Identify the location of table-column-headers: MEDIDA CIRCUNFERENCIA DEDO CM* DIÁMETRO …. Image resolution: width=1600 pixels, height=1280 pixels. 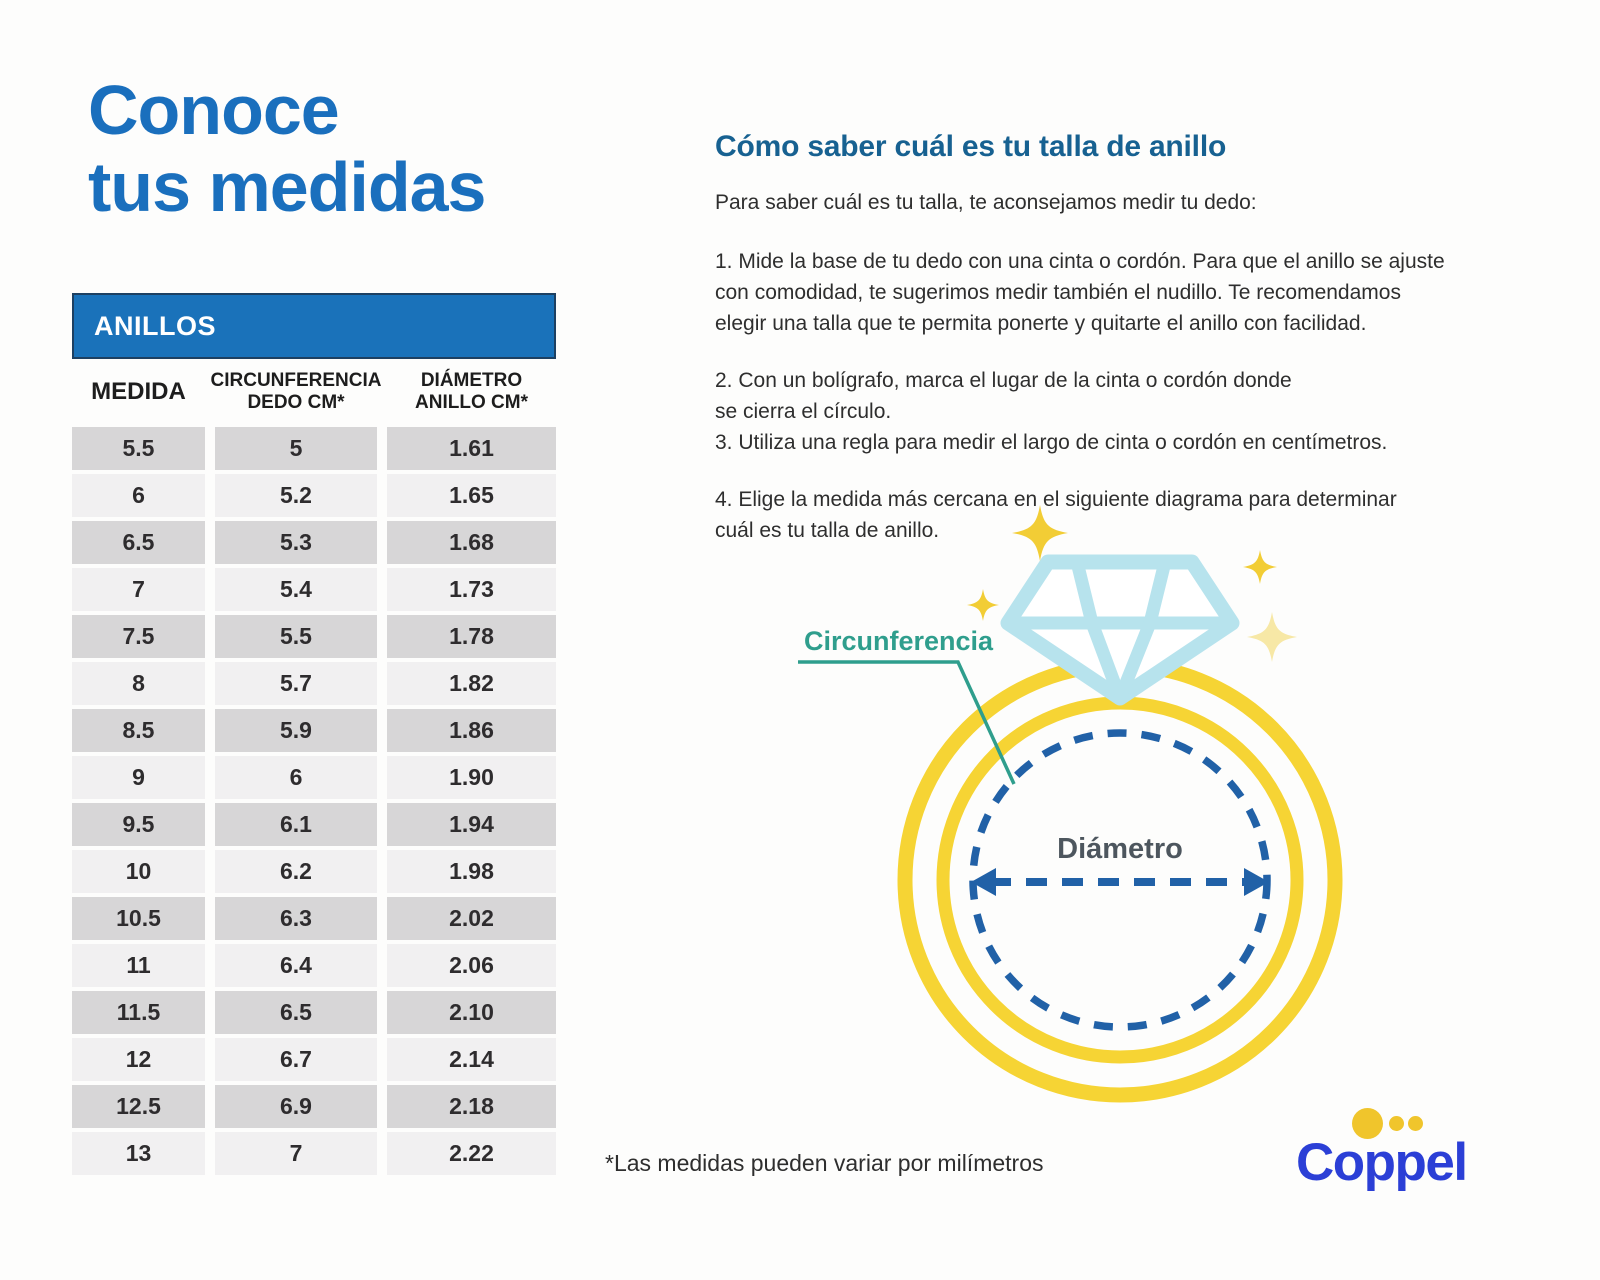
(314, 392).